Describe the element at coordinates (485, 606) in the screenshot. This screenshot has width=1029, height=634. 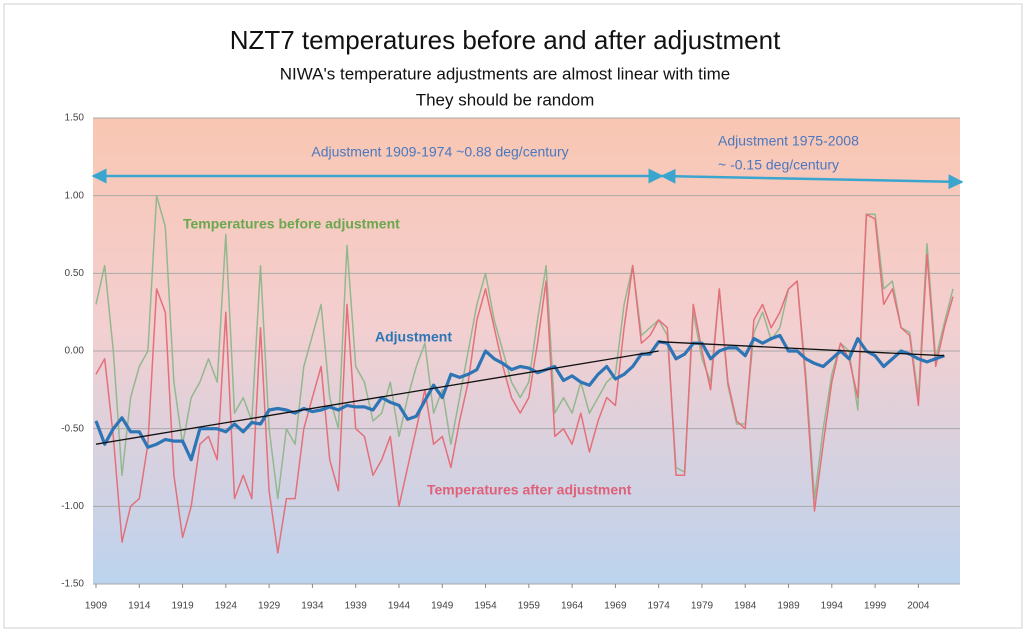
I see `x-tick-label: 1954` at that location.